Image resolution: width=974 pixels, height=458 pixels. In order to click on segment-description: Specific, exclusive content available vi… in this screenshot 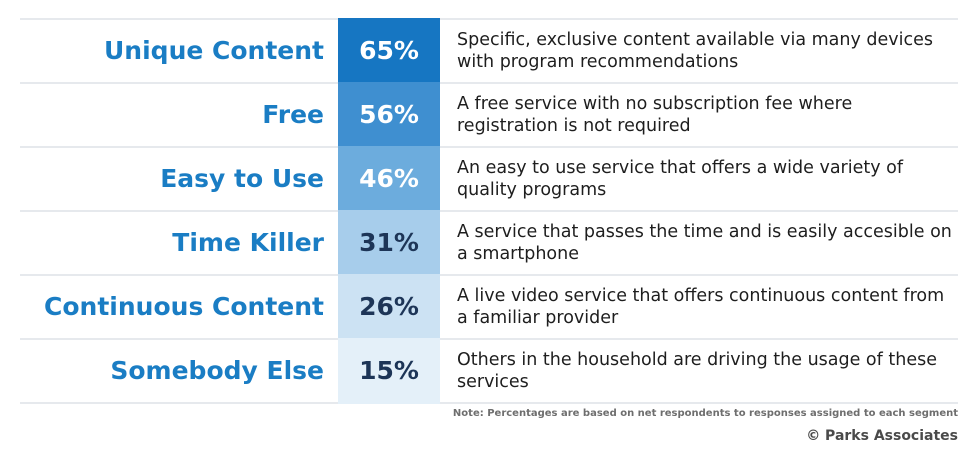, I will do `click(707, 51)`.